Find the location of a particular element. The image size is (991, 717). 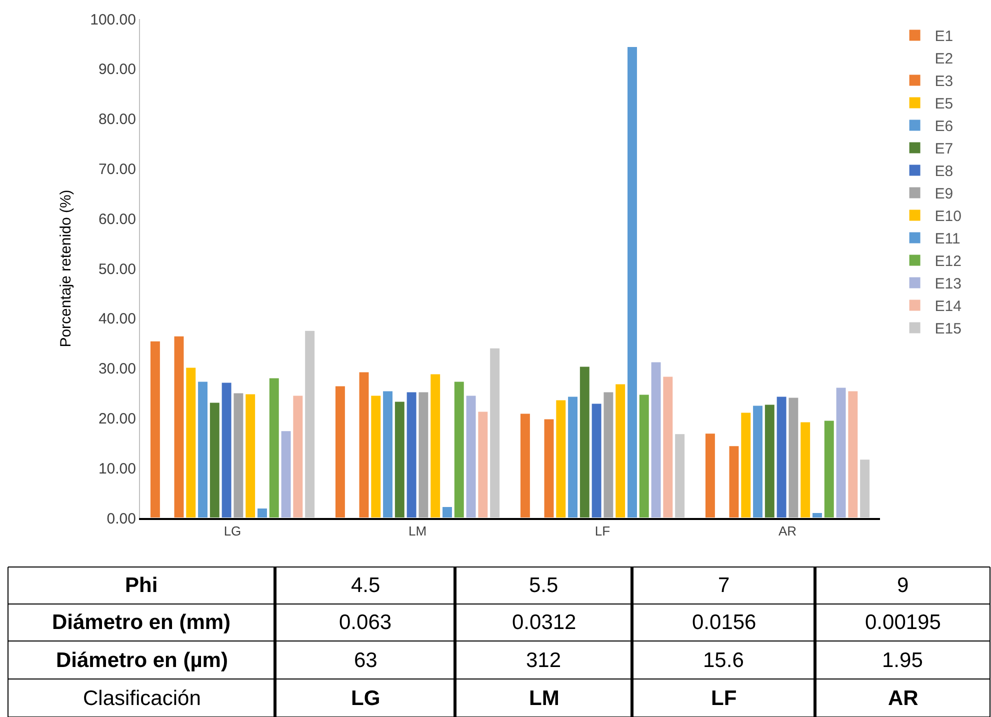

text: LG is located at coordinates (365, 698).